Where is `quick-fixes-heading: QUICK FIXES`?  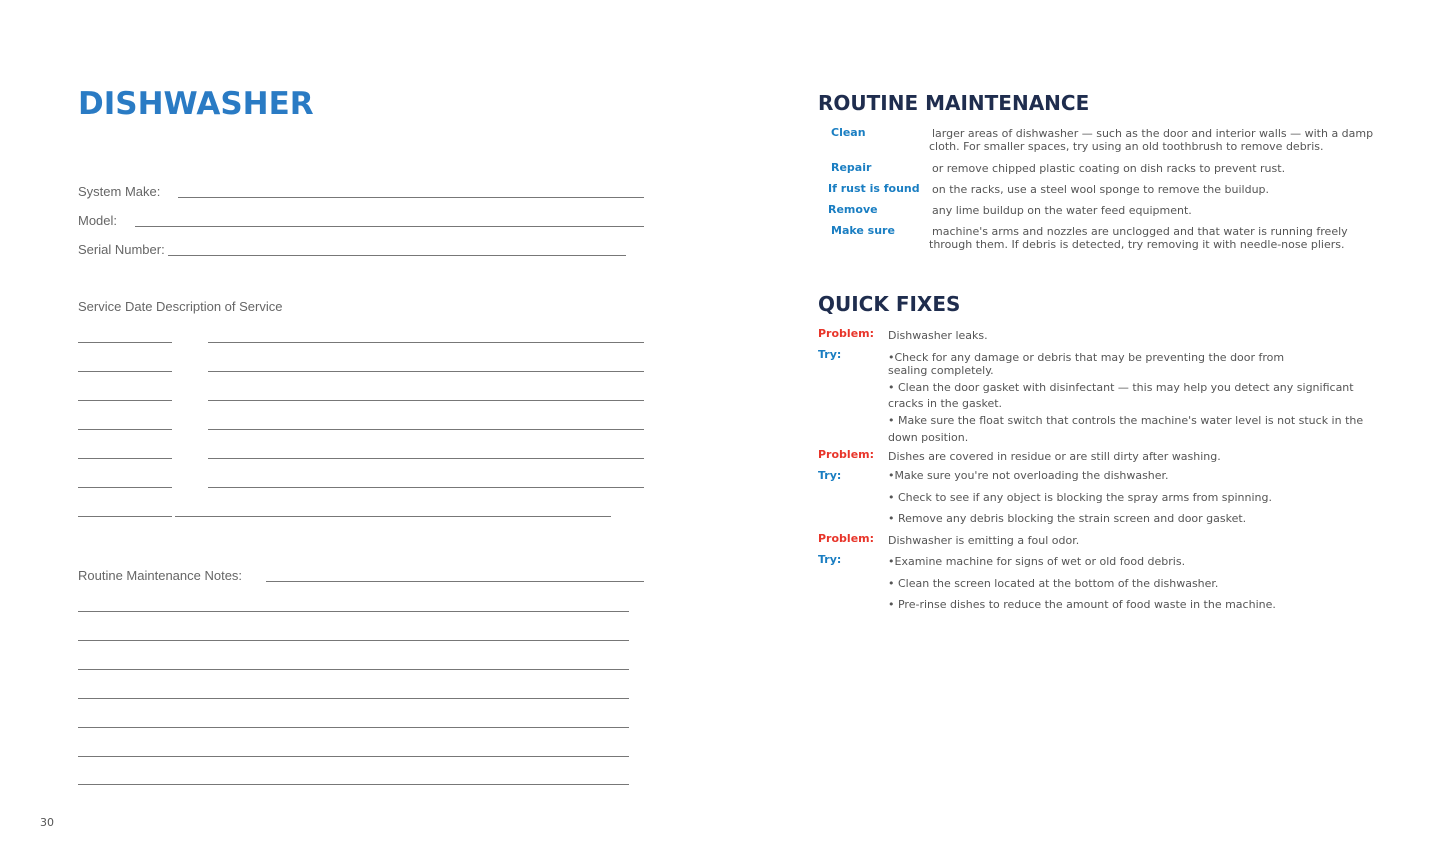
quick-fixes-heading: QUICK FIXES is located at coordinates (889, 304).